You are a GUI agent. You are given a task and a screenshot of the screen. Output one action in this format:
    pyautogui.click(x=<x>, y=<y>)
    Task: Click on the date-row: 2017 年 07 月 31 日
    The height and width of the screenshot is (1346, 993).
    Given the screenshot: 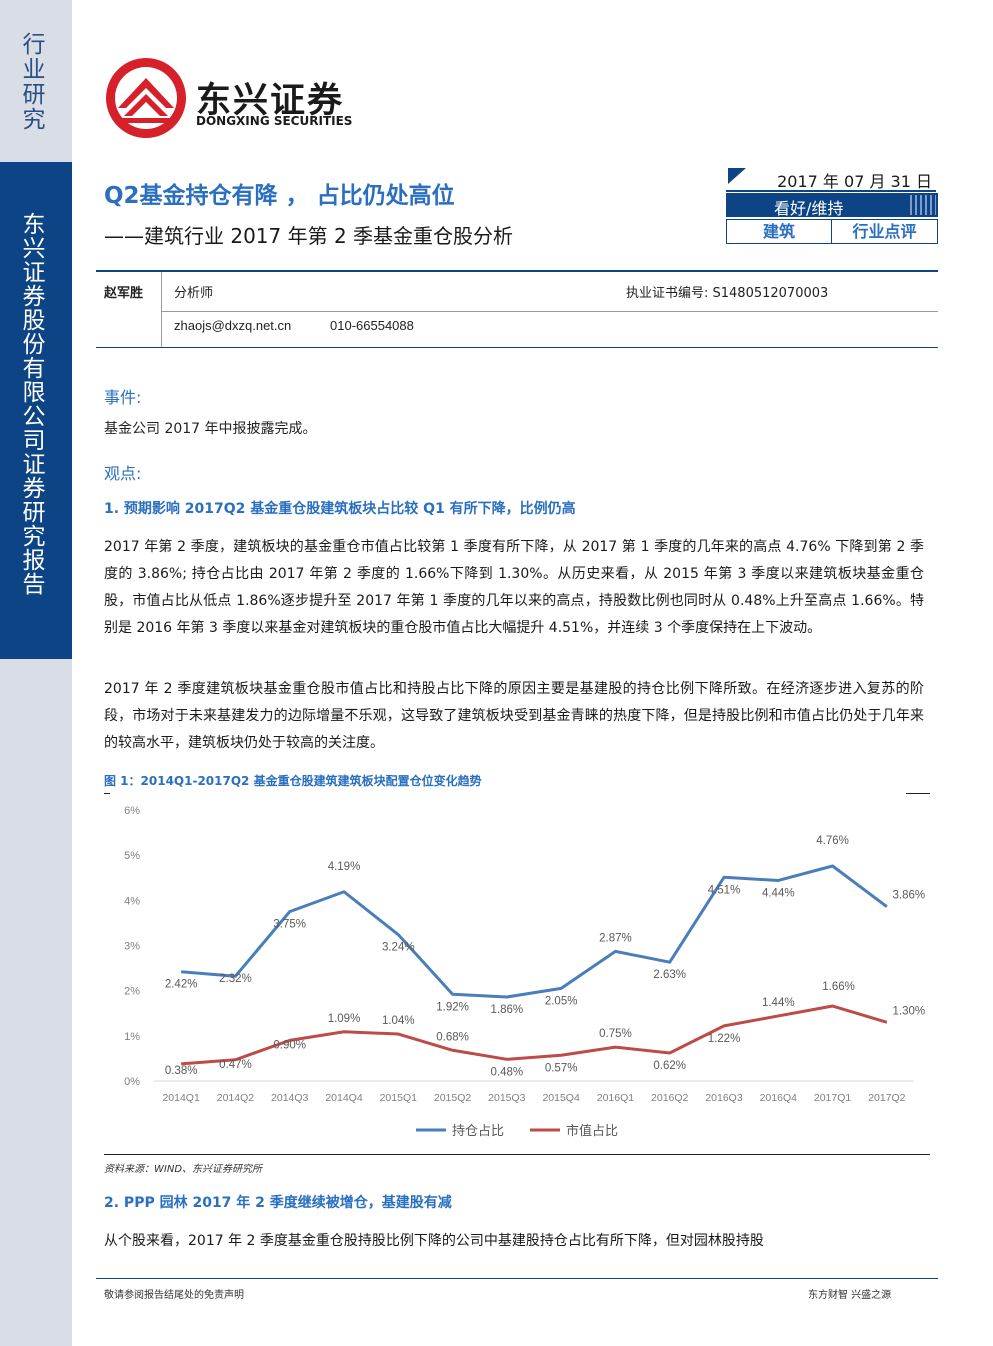 What is the action you would take?
    pyautogui.click(x=831, y=179)
    